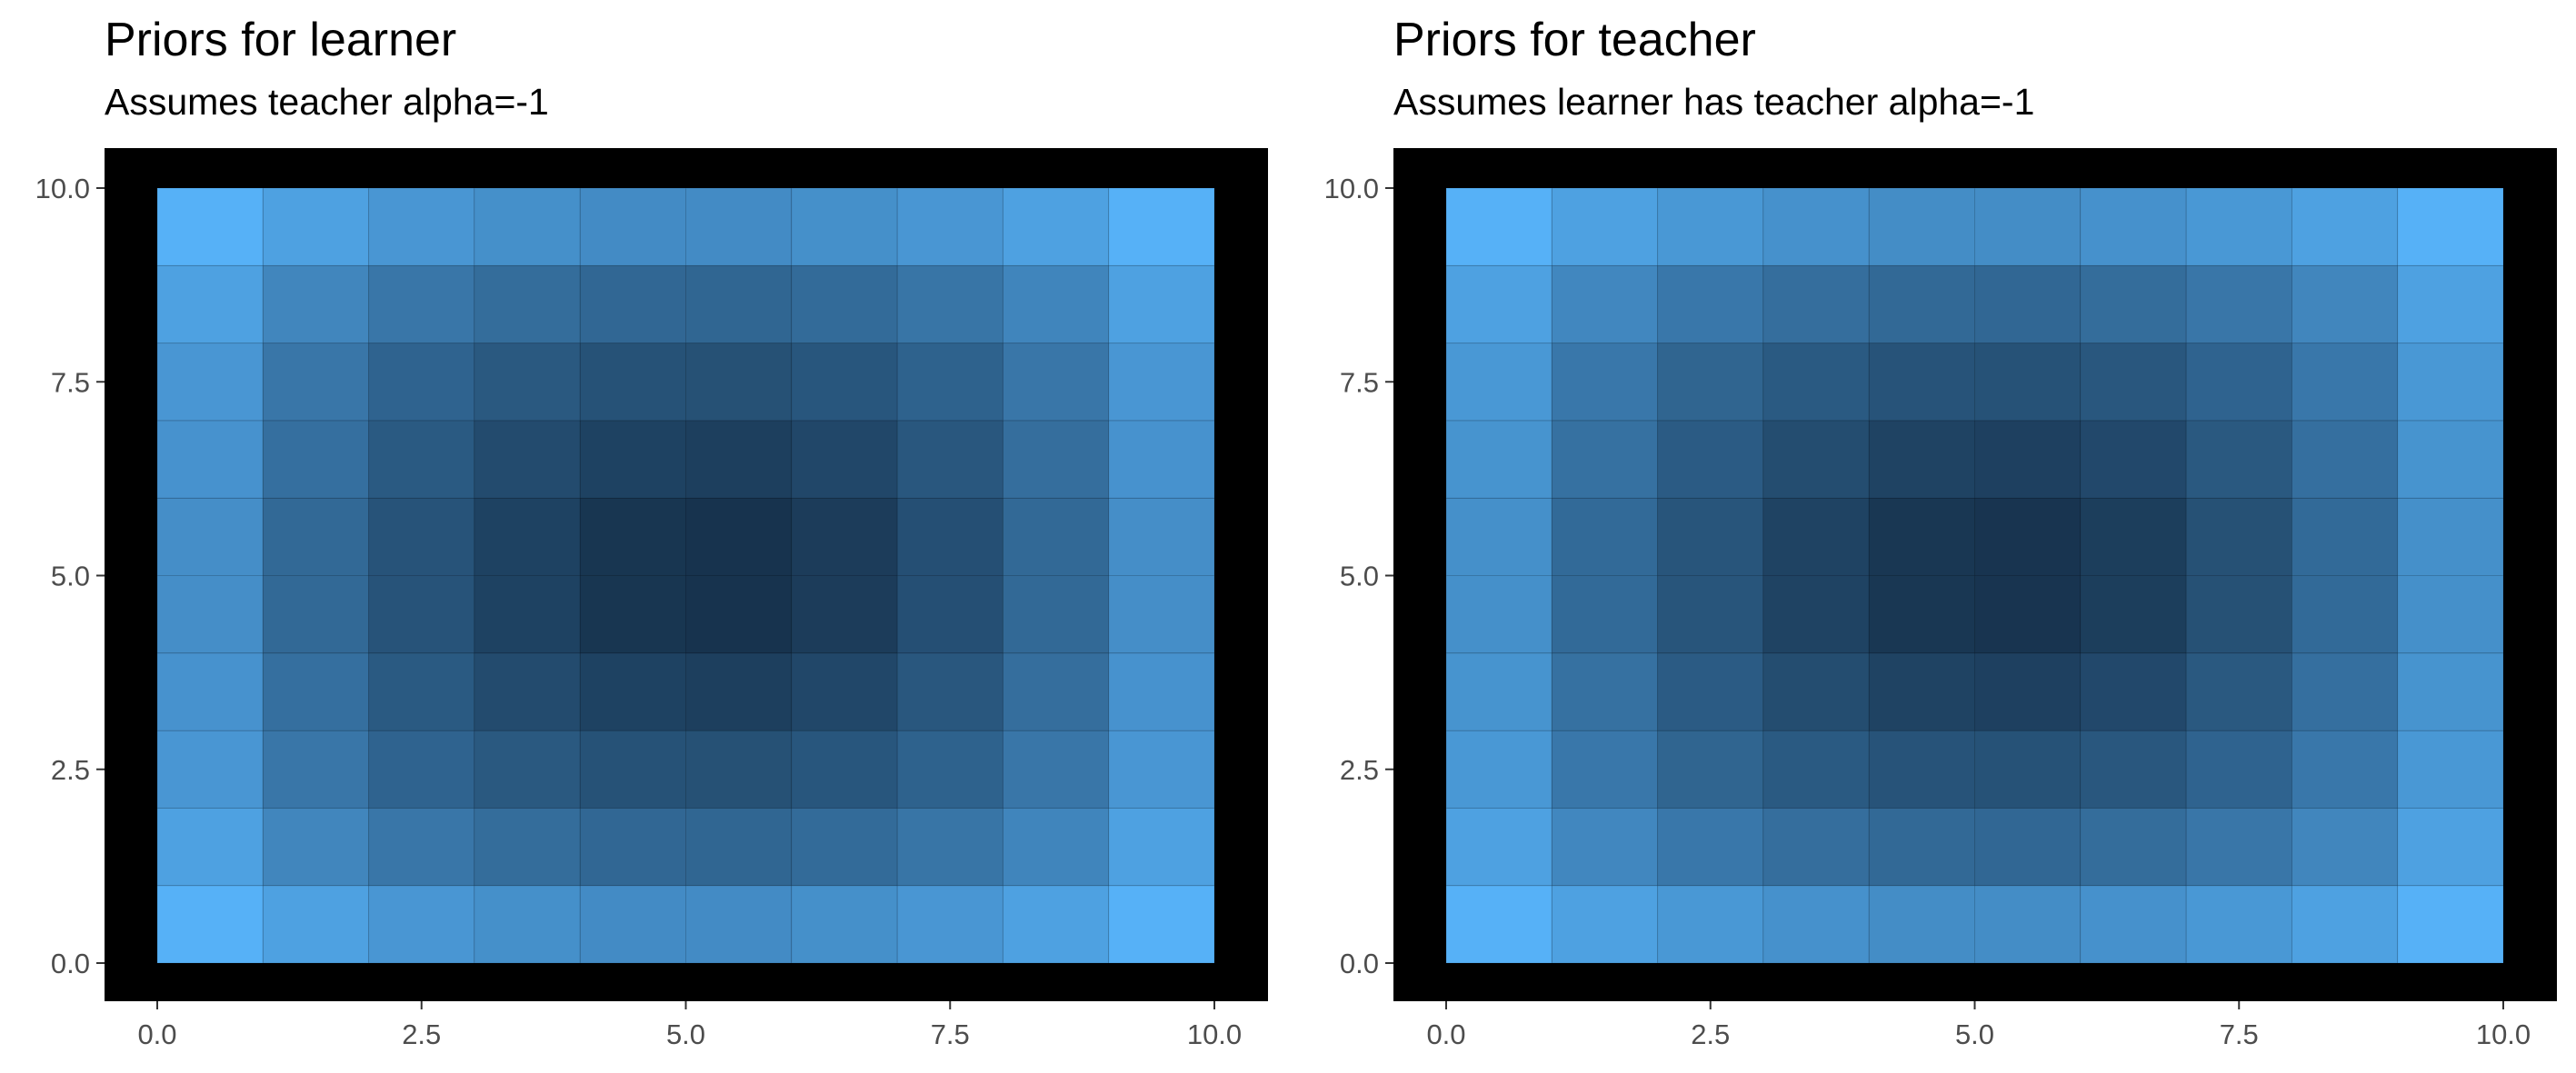 The width and height of the screenshot is (2576, 1073). I want to click on x-tick-label: 7.5, so click(950, 1034).